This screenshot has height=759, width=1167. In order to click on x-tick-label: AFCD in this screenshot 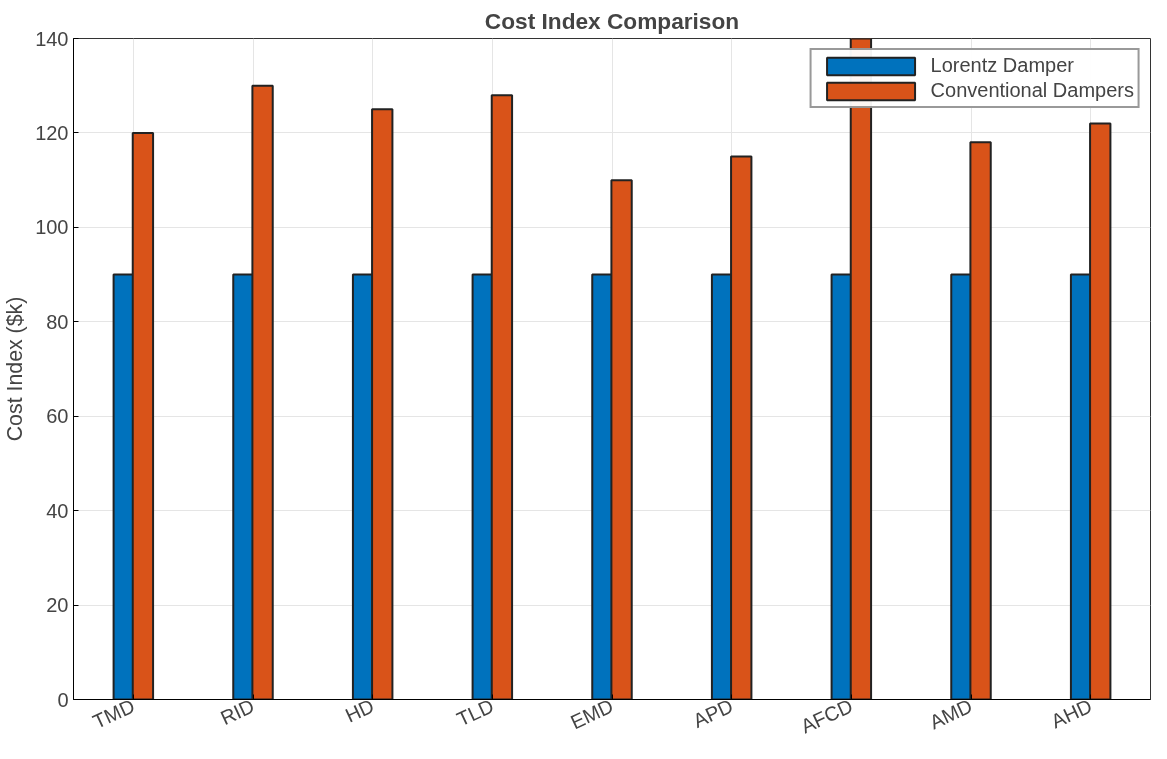, I will do `click(826, 716)`.